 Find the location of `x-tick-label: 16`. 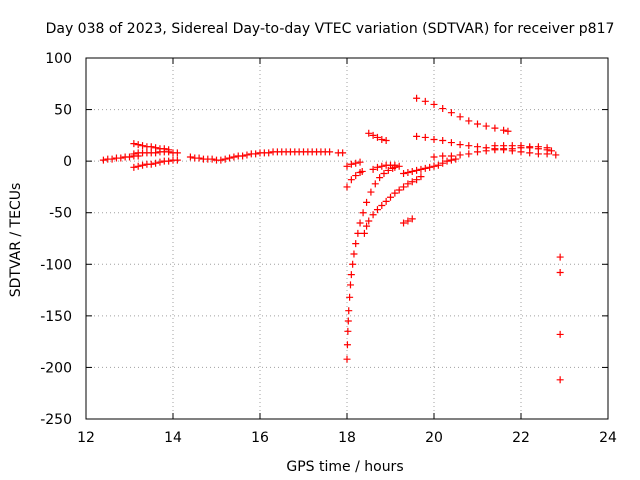

x-tick-label: 16 is located at coordinates (260, 438).